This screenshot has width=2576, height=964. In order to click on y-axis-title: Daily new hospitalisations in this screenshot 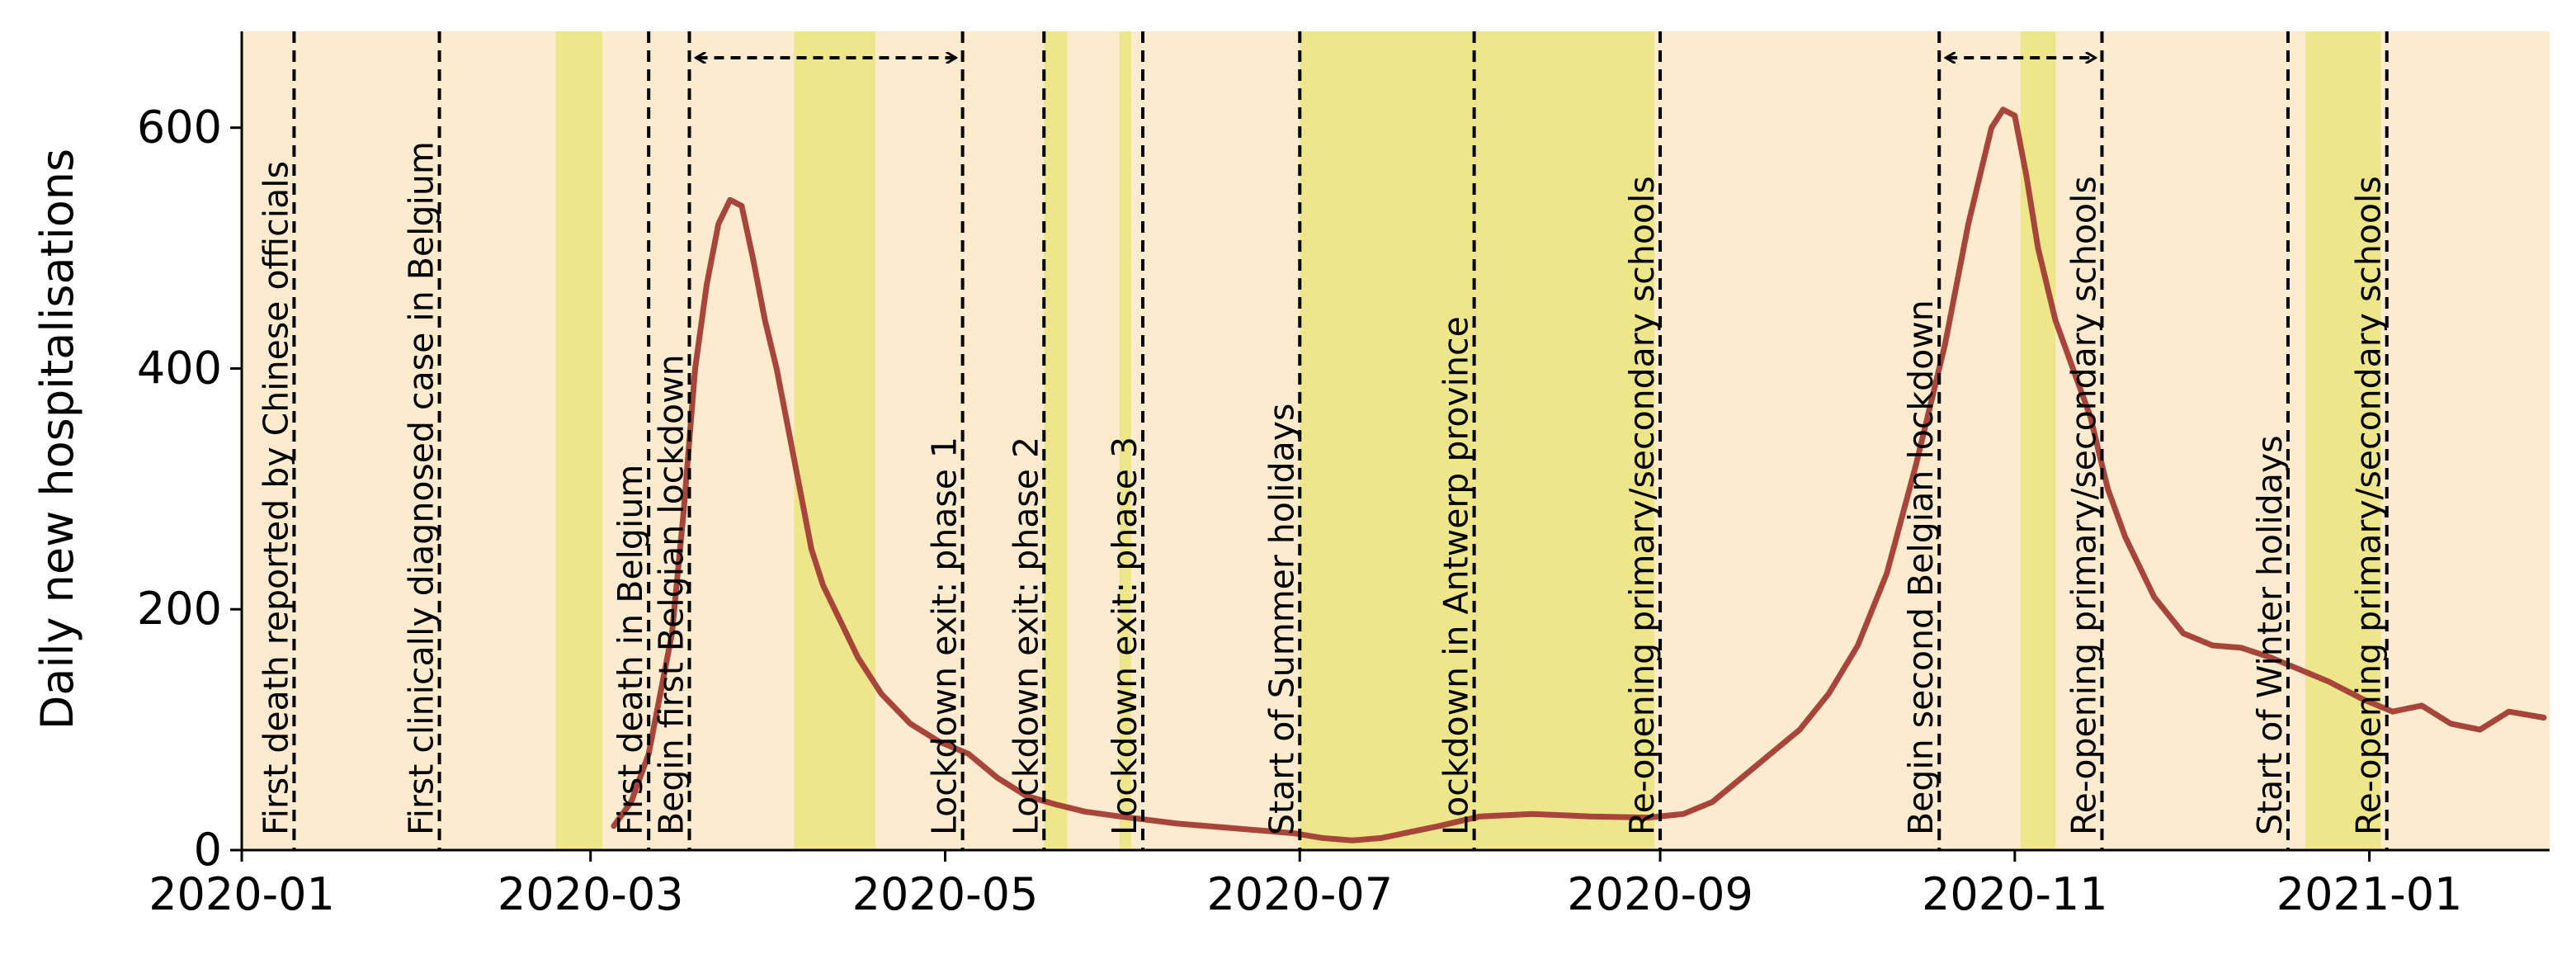, I will do `click(57, 439)`.